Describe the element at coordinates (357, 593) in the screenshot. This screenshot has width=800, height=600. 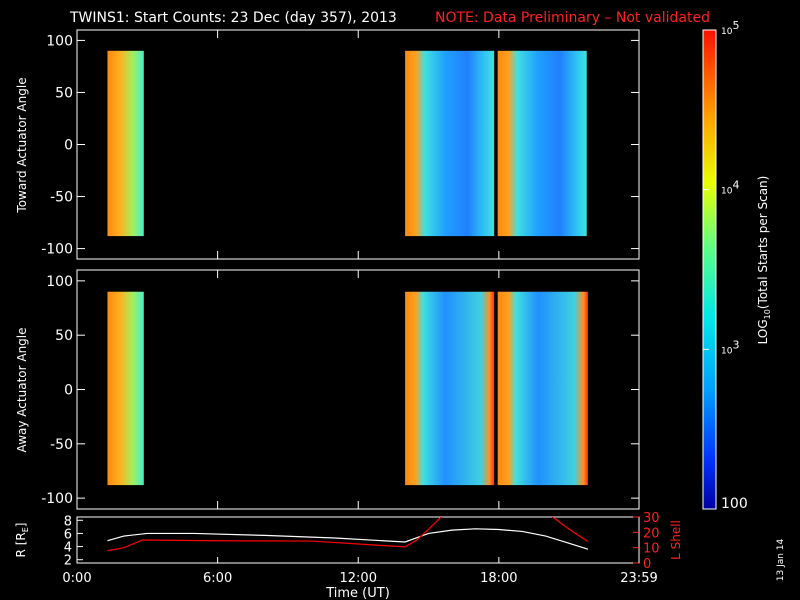
I see `time-axis-label: Time (UT)` at that location.